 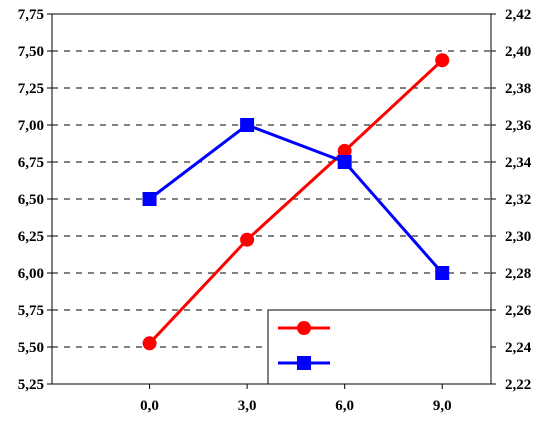 What do you see at coordinates (31, 348) in the screenshot?
I see `left-tick-label: 5,50` at bounding box center [31, 348].